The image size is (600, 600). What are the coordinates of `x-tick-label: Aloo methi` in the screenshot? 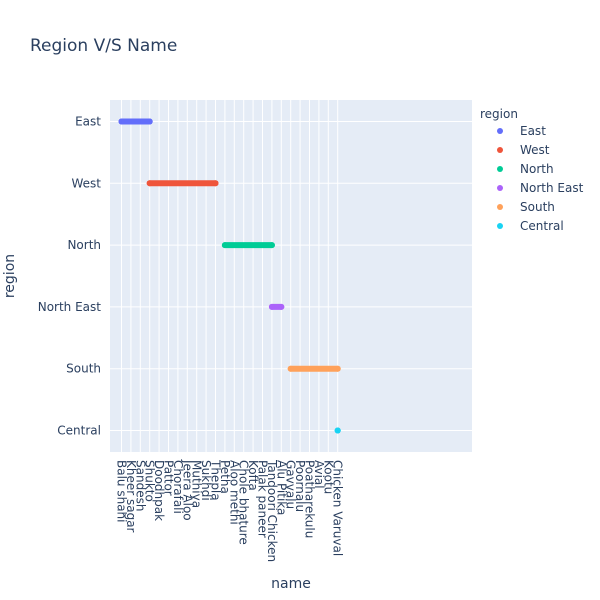 It's located at (234, 492).